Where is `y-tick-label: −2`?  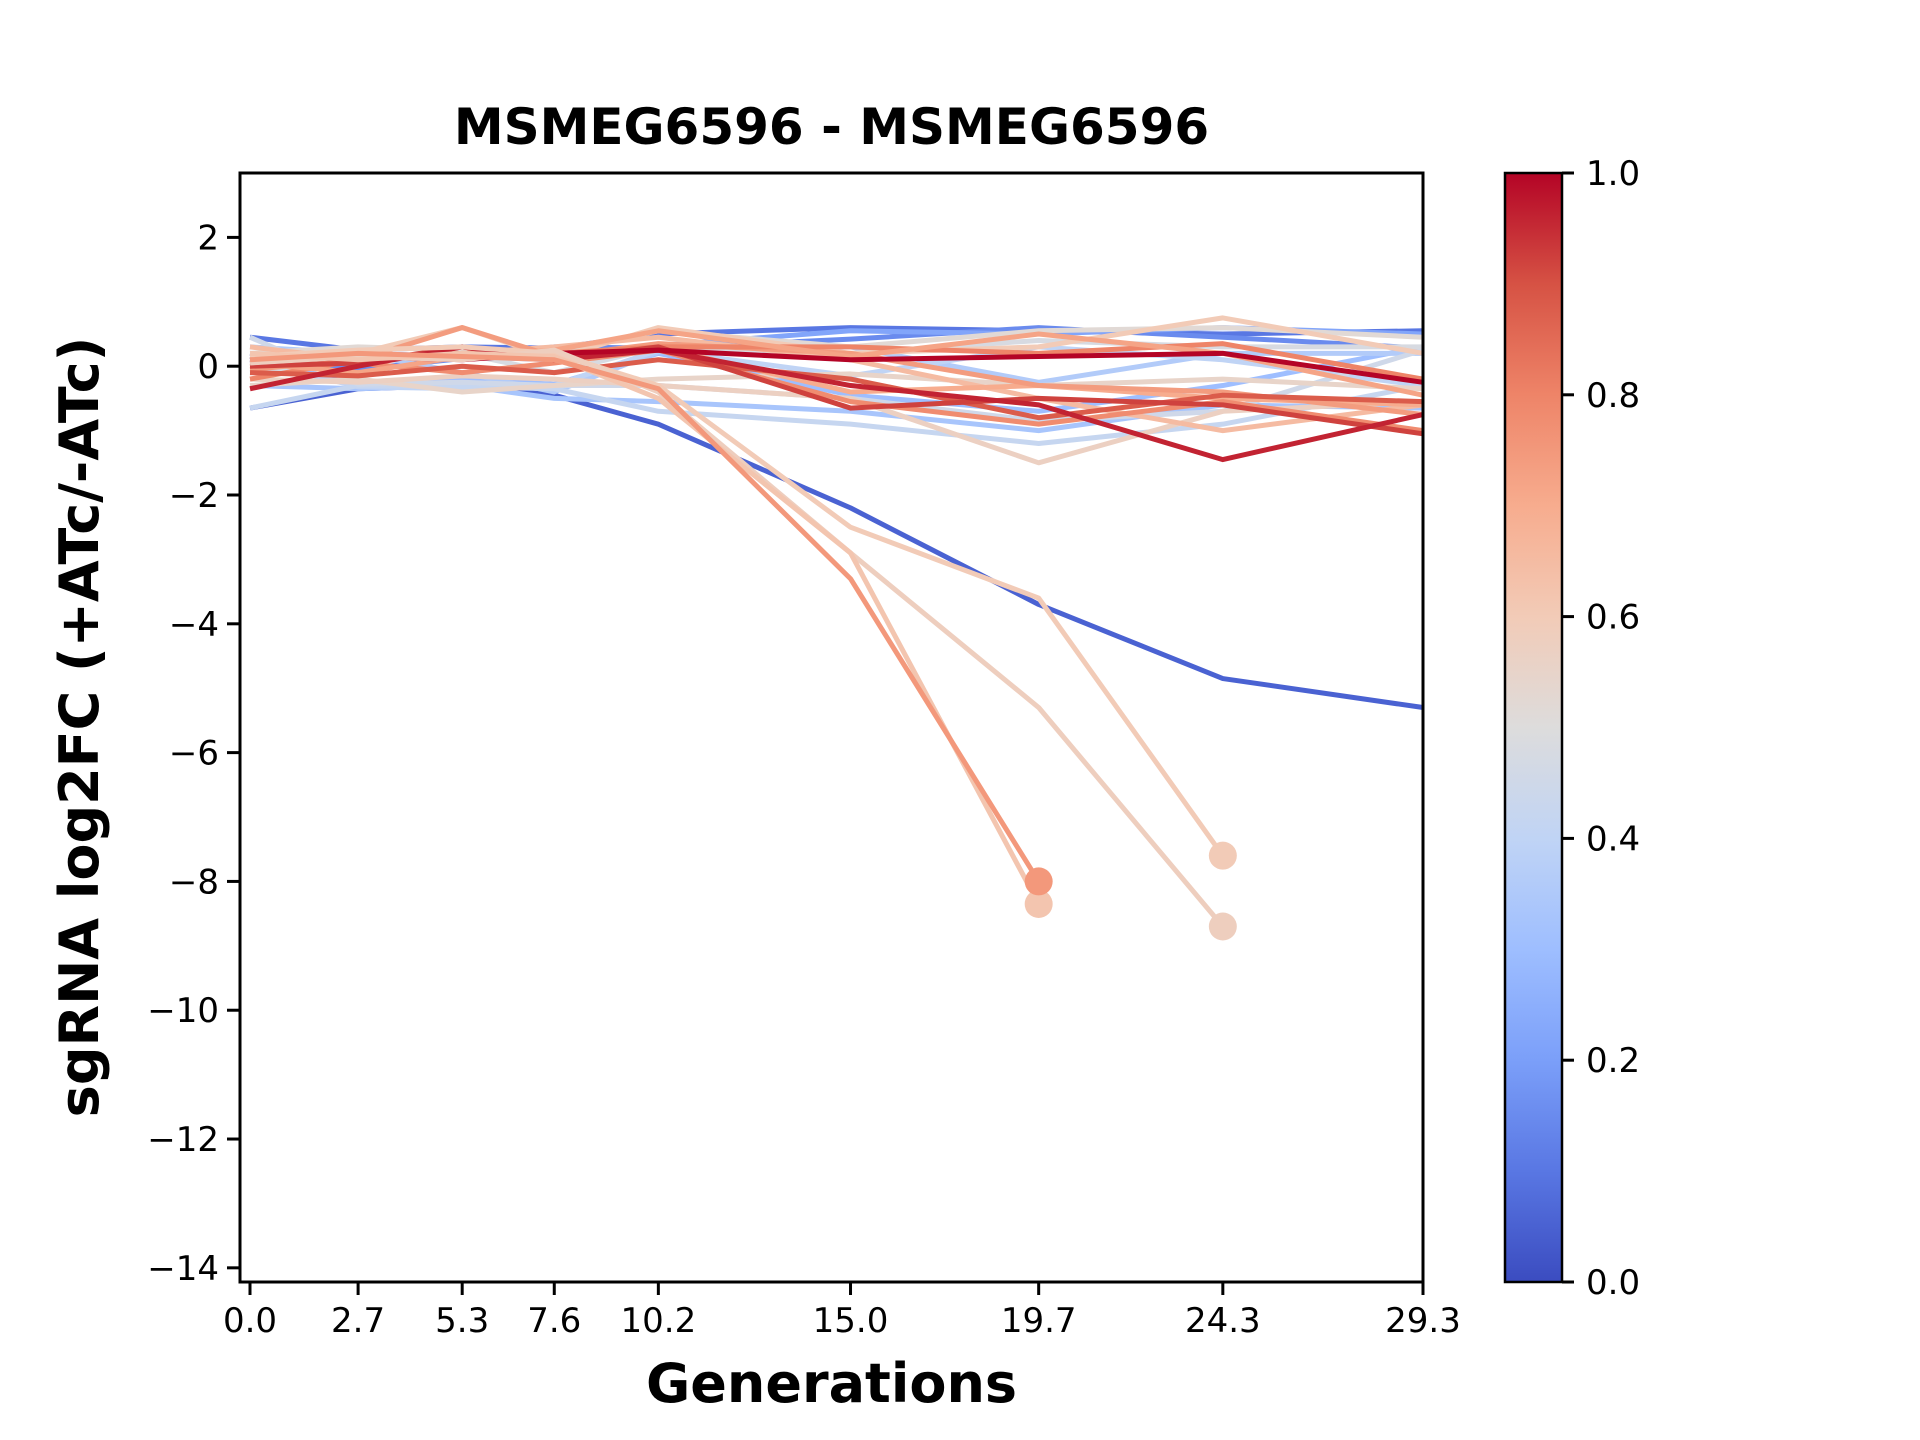 y-tick-label: −2 is located at coordinates (194, 496).